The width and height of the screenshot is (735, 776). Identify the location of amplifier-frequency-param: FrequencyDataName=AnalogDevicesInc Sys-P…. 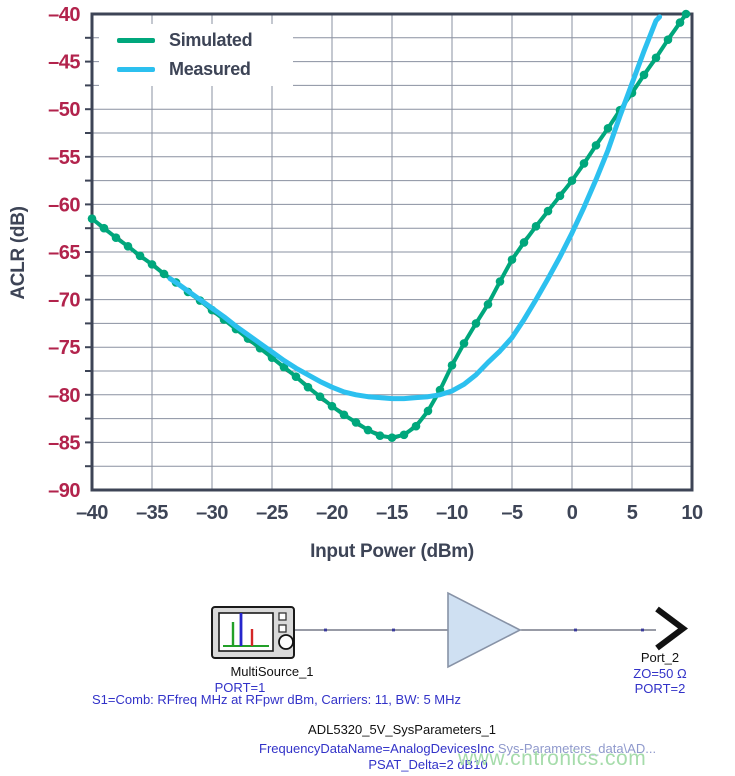
(457, 748).